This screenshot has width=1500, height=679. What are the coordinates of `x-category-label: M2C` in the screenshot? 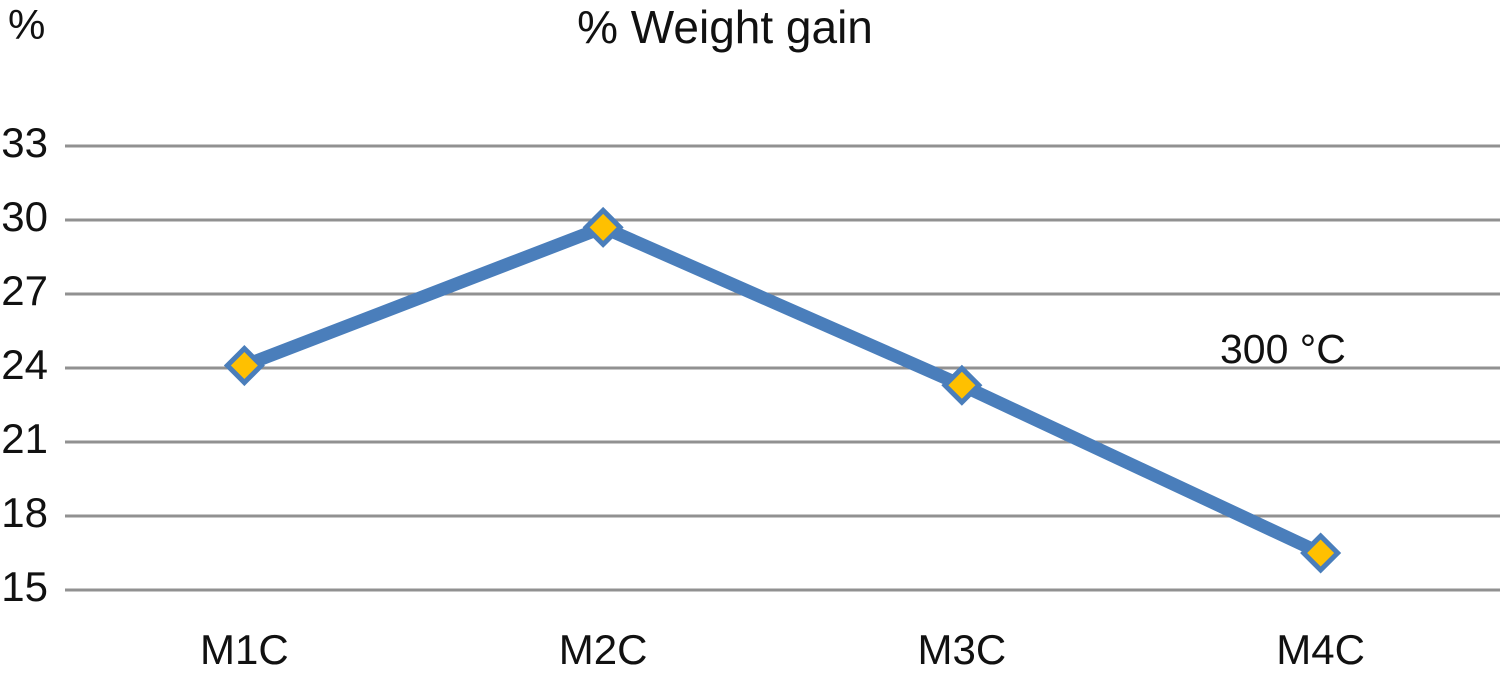 It's located at (603, 649).